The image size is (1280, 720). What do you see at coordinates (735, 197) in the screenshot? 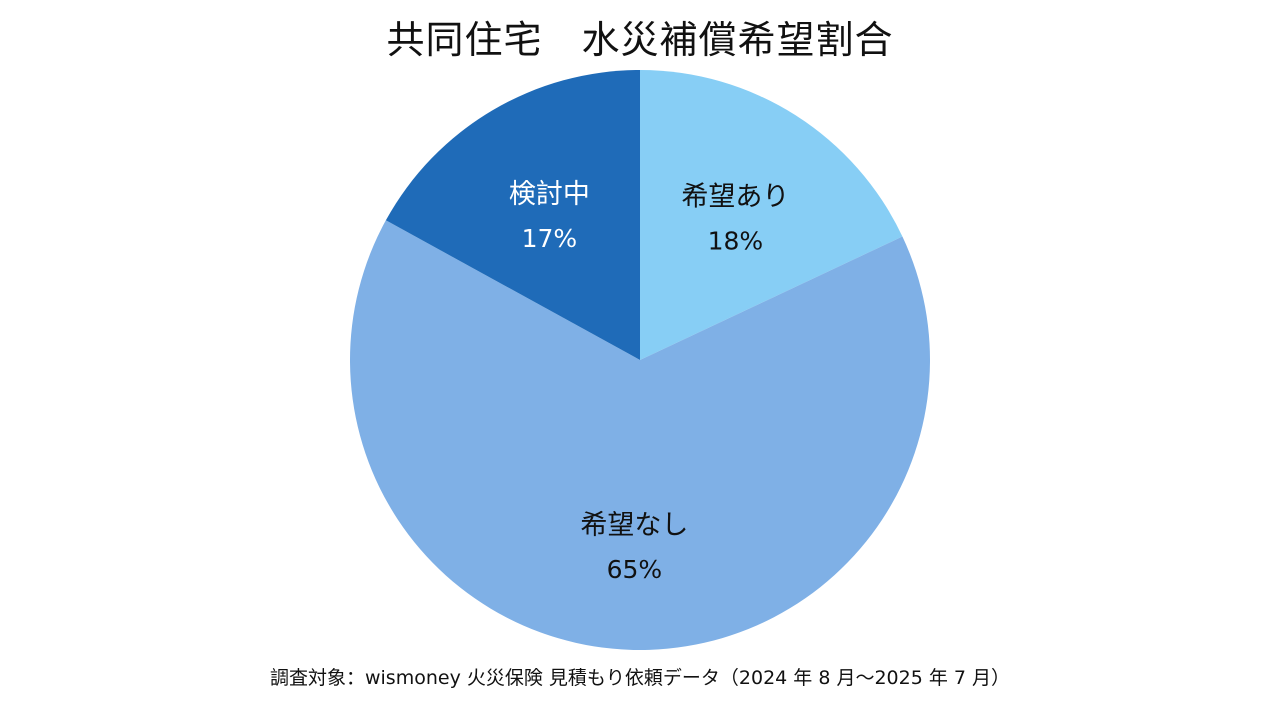
I see `slice-label-1: 希望あり` at bounding box center [735, 197].